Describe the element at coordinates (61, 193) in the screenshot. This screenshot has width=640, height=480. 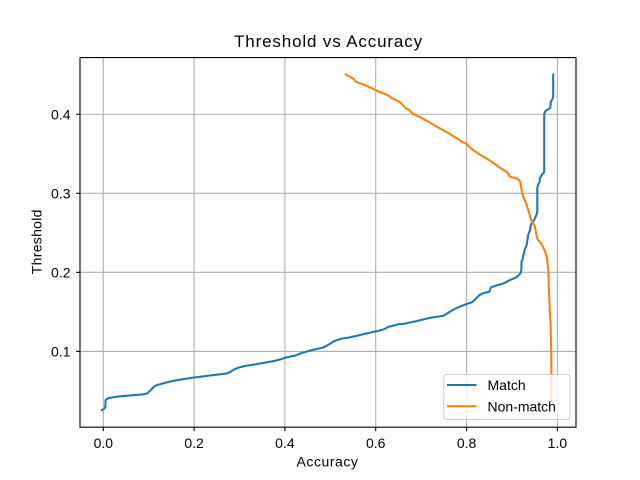
I see `svg-text: 0.3` at that location.